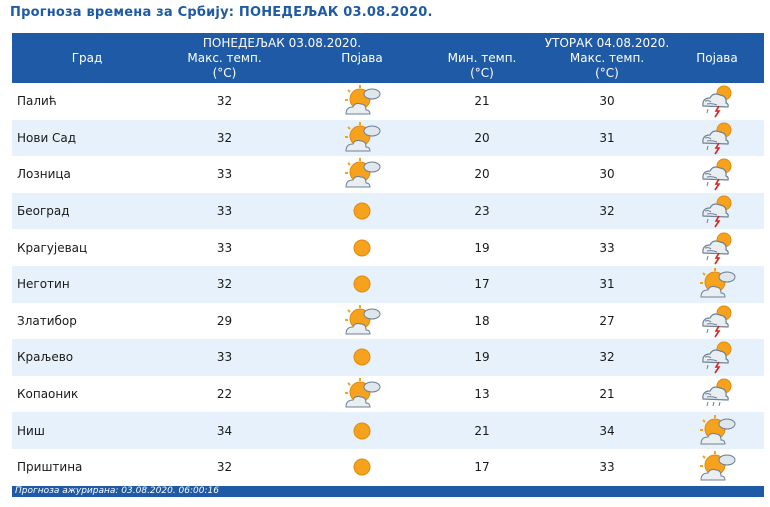  I want to click on header-day2: УТОРАК 04.08.2020., so click(607, 43).